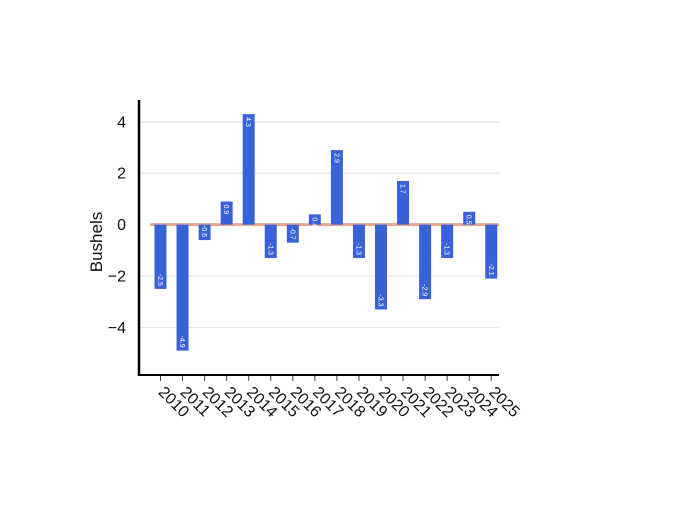 This screenshot has width=700, height=505. I want to click on bar-data-label: -0.6, so click(203, 231).